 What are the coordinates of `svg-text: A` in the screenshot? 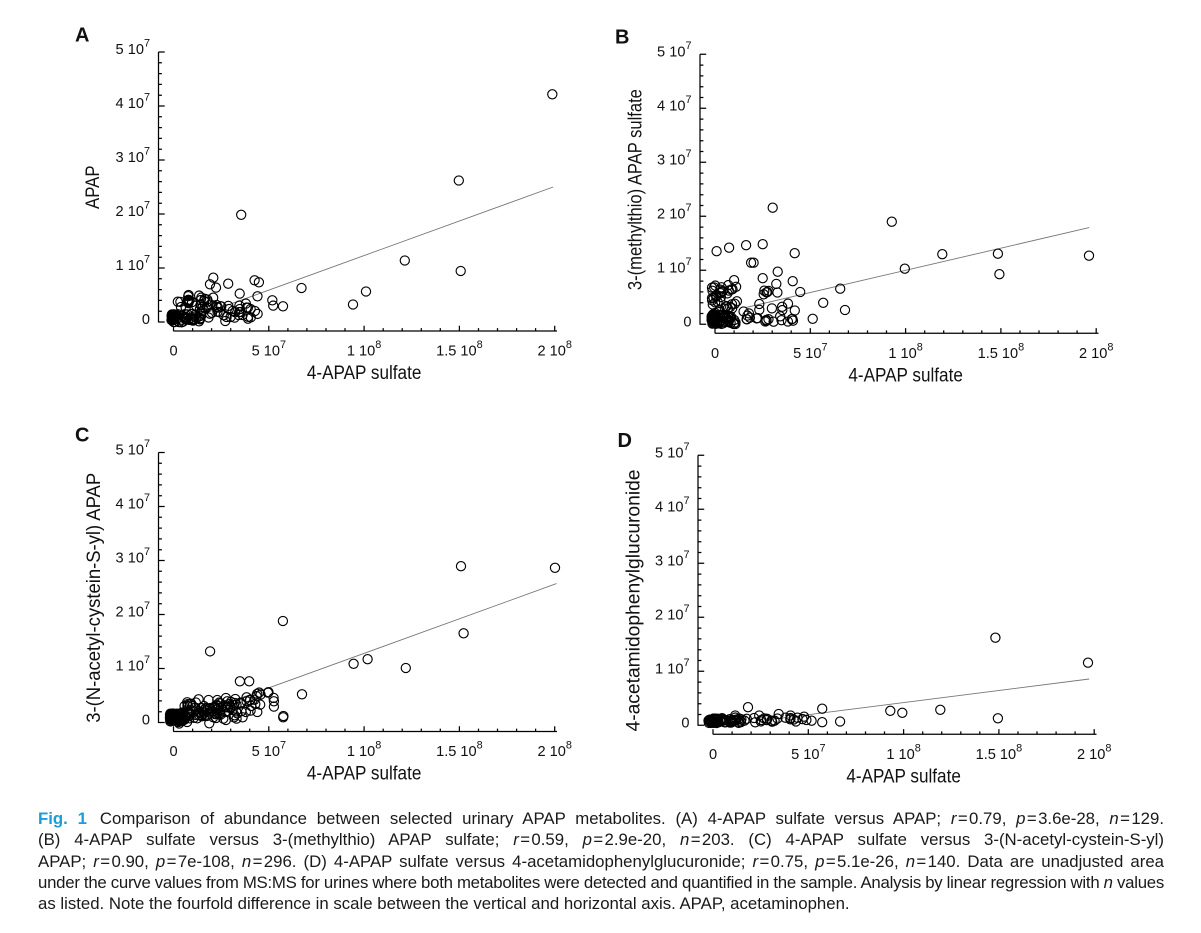 It's located at (82, 35).